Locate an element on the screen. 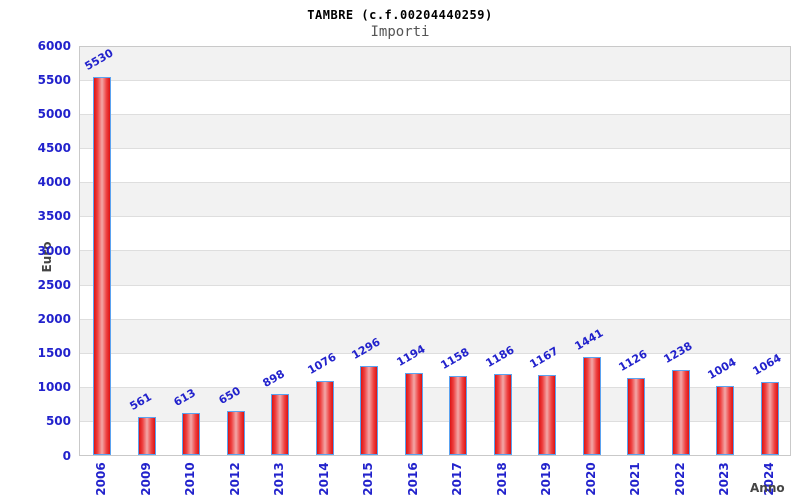 Image resolution: width=800 pixels, height=500 pixels. x-tick-label: 2020 is located at coordinates (590, 479).